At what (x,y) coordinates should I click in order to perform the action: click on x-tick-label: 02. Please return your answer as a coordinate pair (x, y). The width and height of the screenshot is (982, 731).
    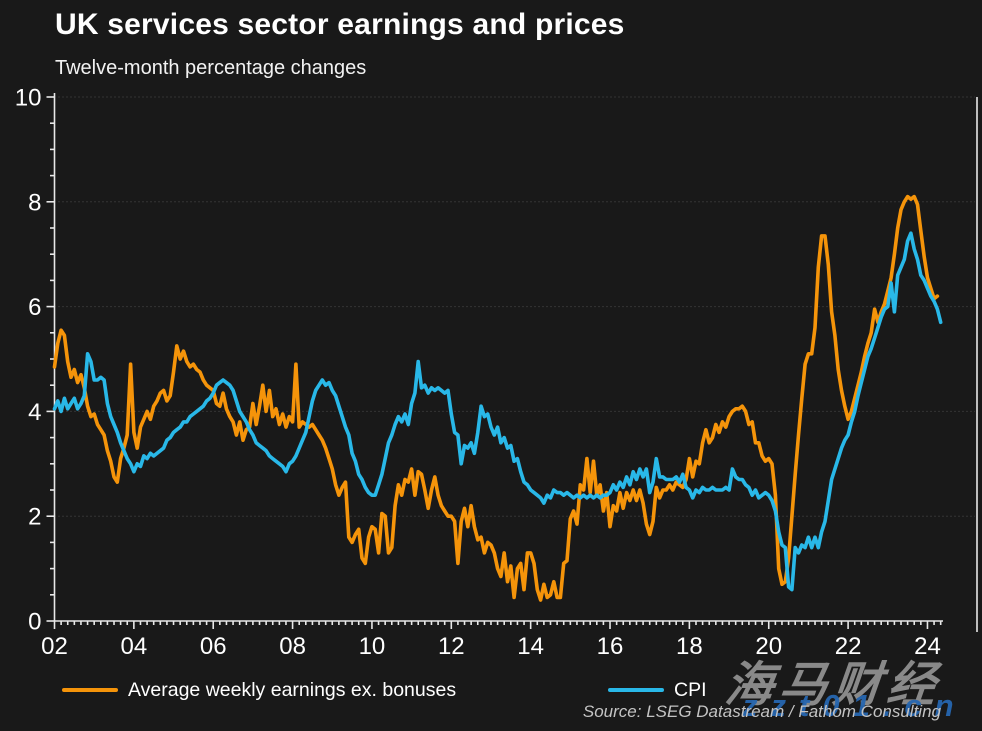
    Looking at the image, I should click on (54, 646).